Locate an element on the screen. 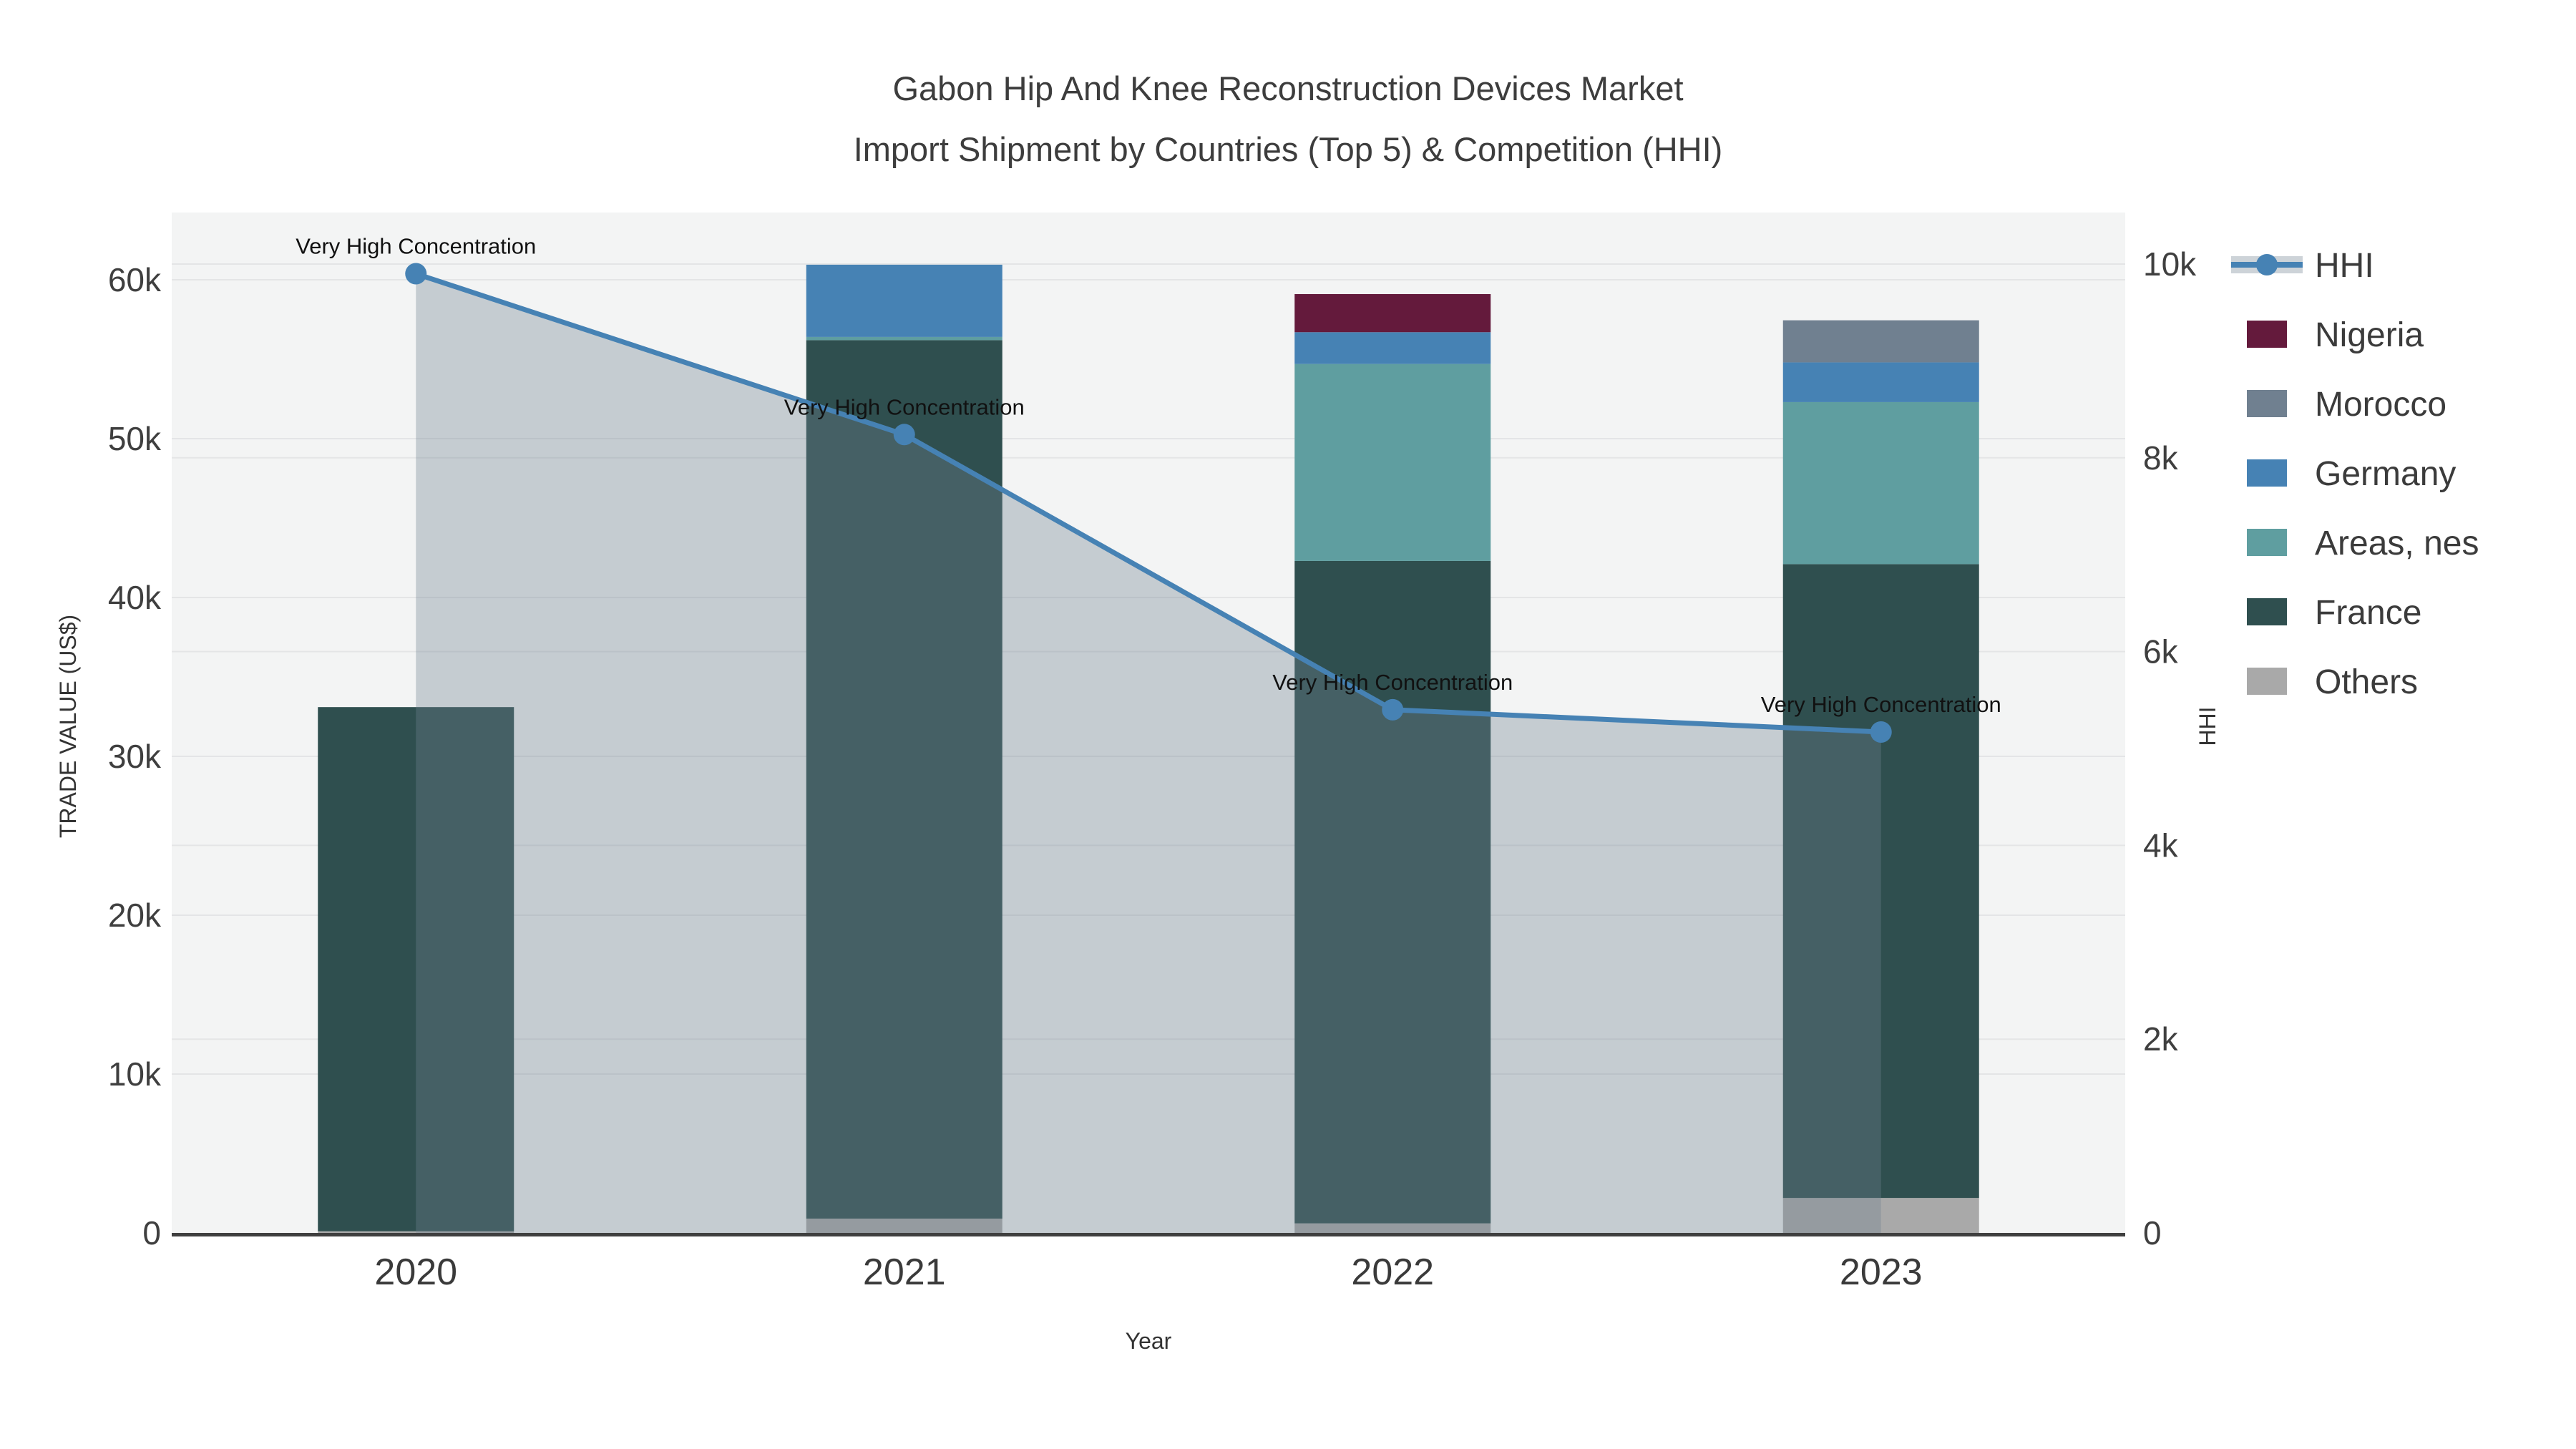 The width and height of the screenshot is (2576, 1449). x-tick-label-2023: 2023 is located at coordinates (1881, 1272).